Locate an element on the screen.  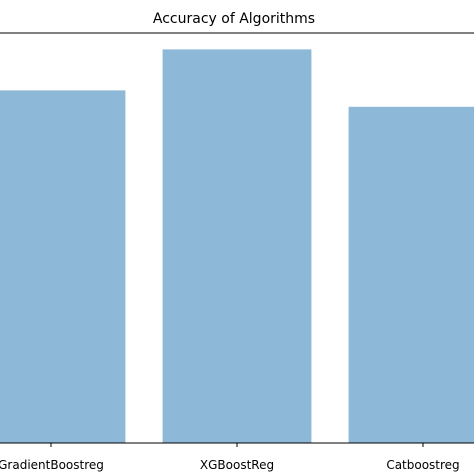
x-tick-label-catboostreg: Catboostreg is located at coordinates (422, 465).